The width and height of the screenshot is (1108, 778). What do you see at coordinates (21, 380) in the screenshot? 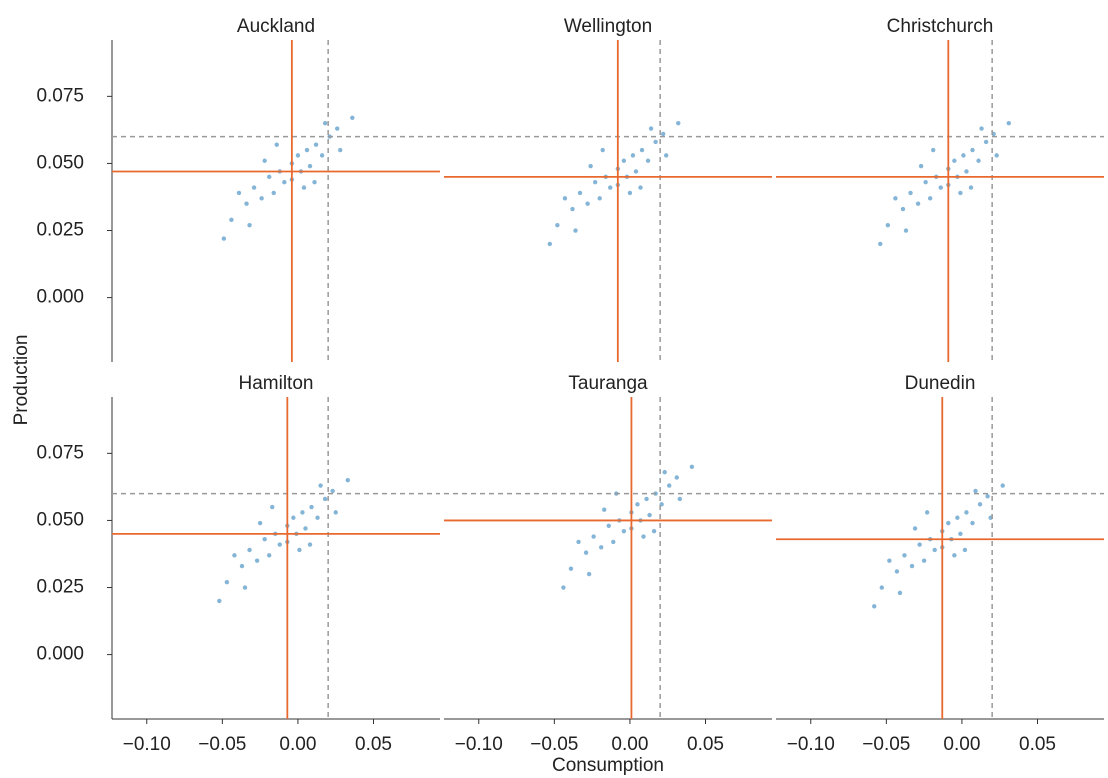
I see `y-axis-label: Production` at bounding box center [21, 380].